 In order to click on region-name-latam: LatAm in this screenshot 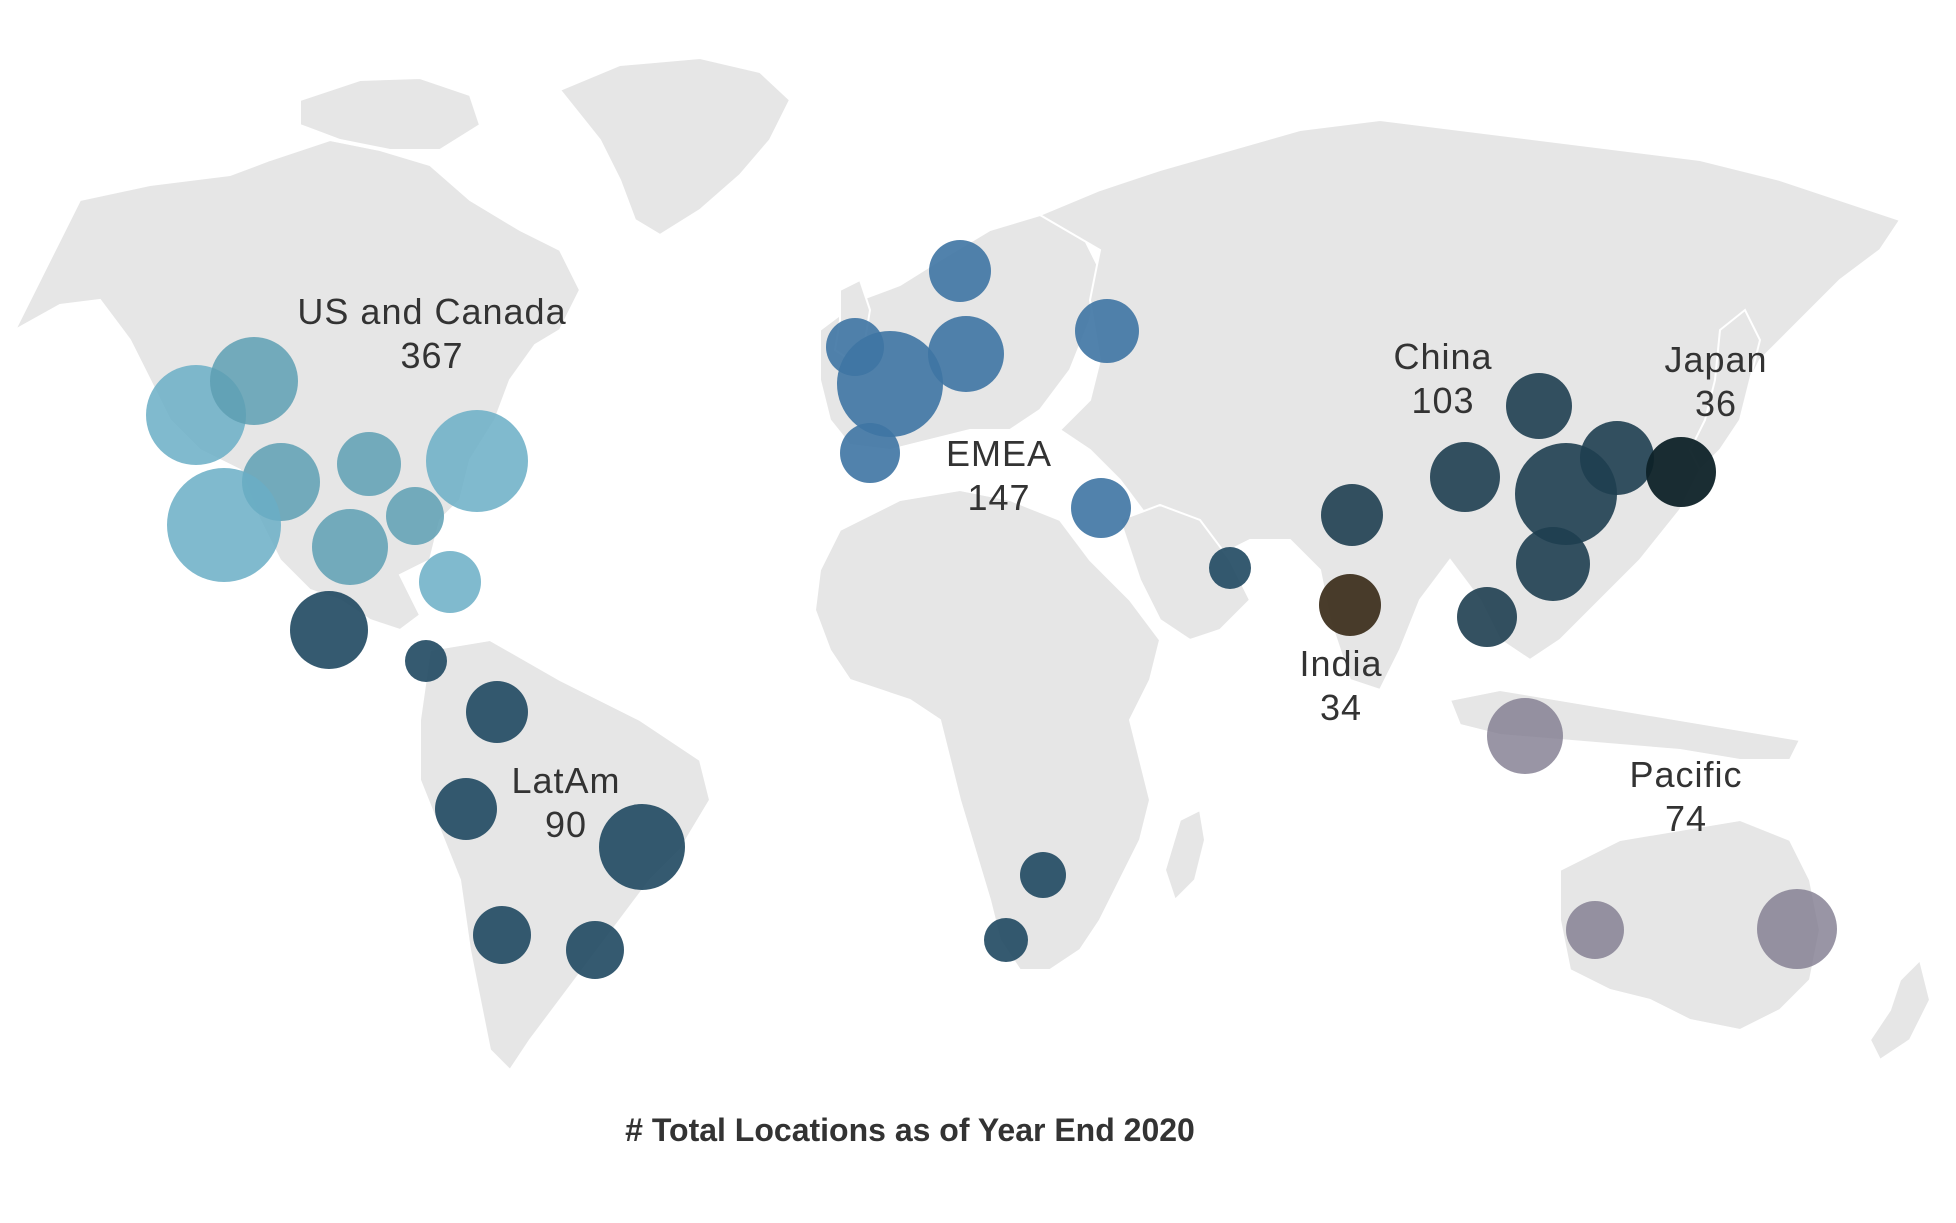, I will do `click(565, 780)`.